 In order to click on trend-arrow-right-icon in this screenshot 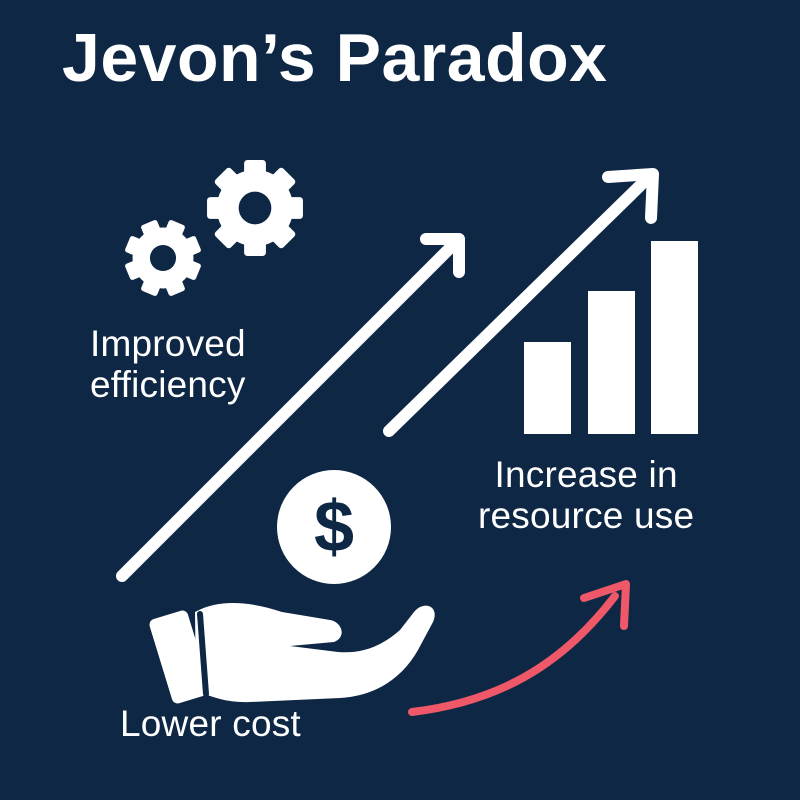, I will do `click(521, 302)`.